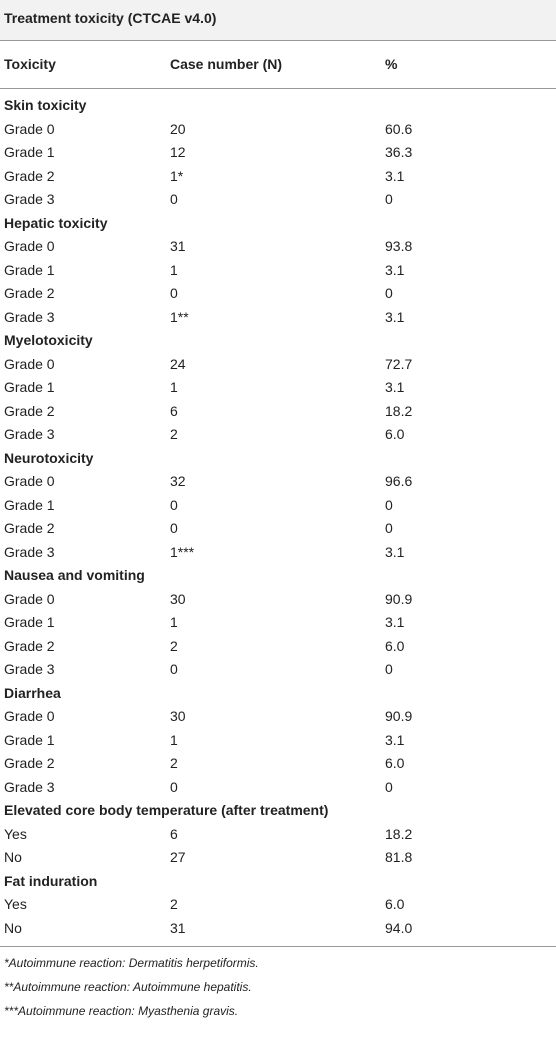 The width and height of the screenshot is (556, 1038). What do you see at coordinates (399, 152) in the screenshot?
I see `cell: 36.3` at bounding box center [399, 152].